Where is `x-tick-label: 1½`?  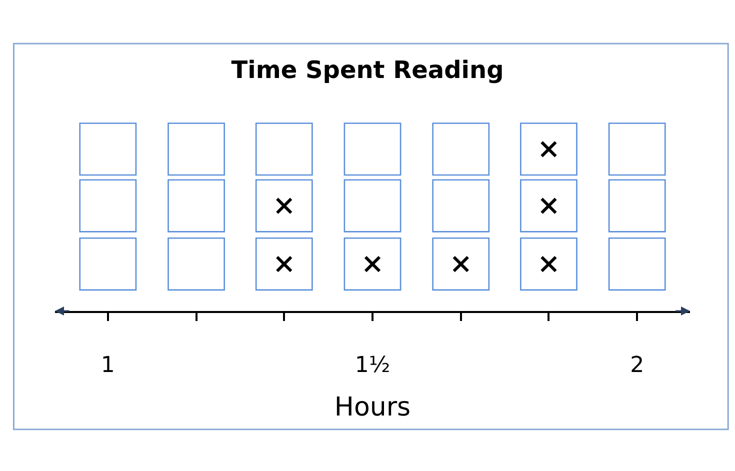 x-tick-label: 1½ is located at coordinates (372, 365).